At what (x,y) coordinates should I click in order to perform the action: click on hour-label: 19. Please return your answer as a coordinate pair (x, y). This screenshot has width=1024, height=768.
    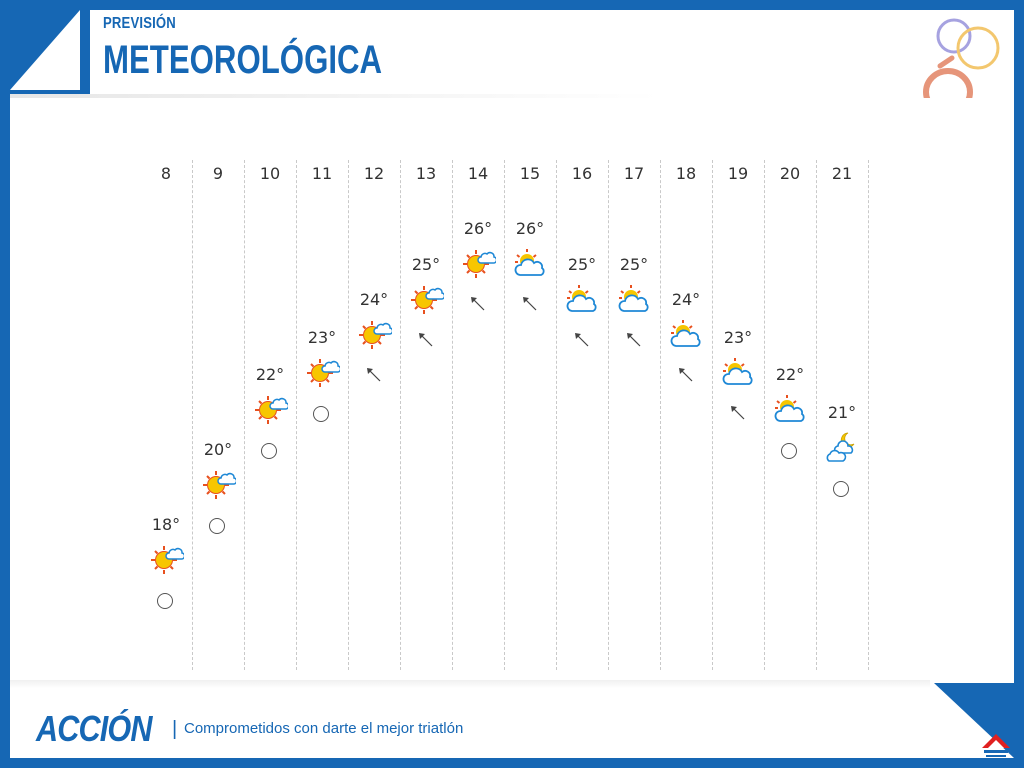
    Looking at the image, I should click on (738, 173).